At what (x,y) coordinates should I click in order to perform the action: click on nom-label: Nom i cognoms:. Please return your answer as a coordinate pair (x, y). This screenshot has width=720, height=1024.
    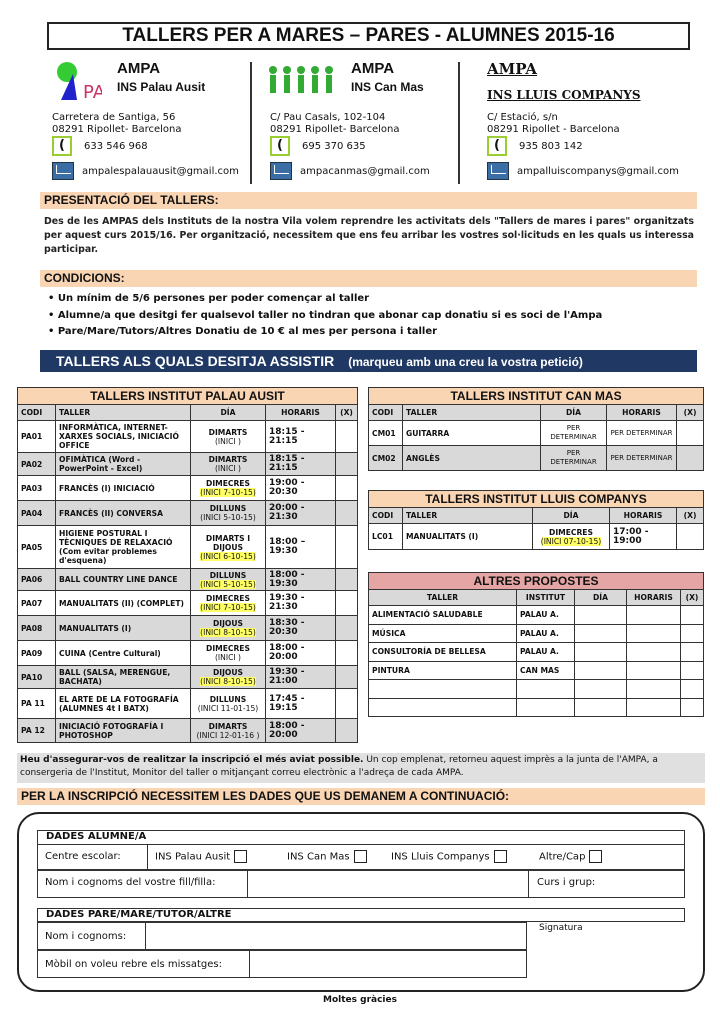
    Looking at the image, I should click on (86, 936).